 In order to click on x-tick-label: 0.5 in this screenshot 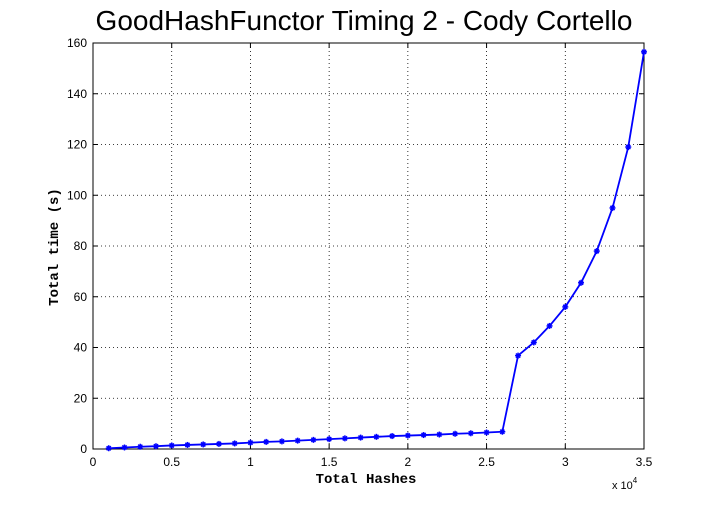, I will do `click(171, 462)`.